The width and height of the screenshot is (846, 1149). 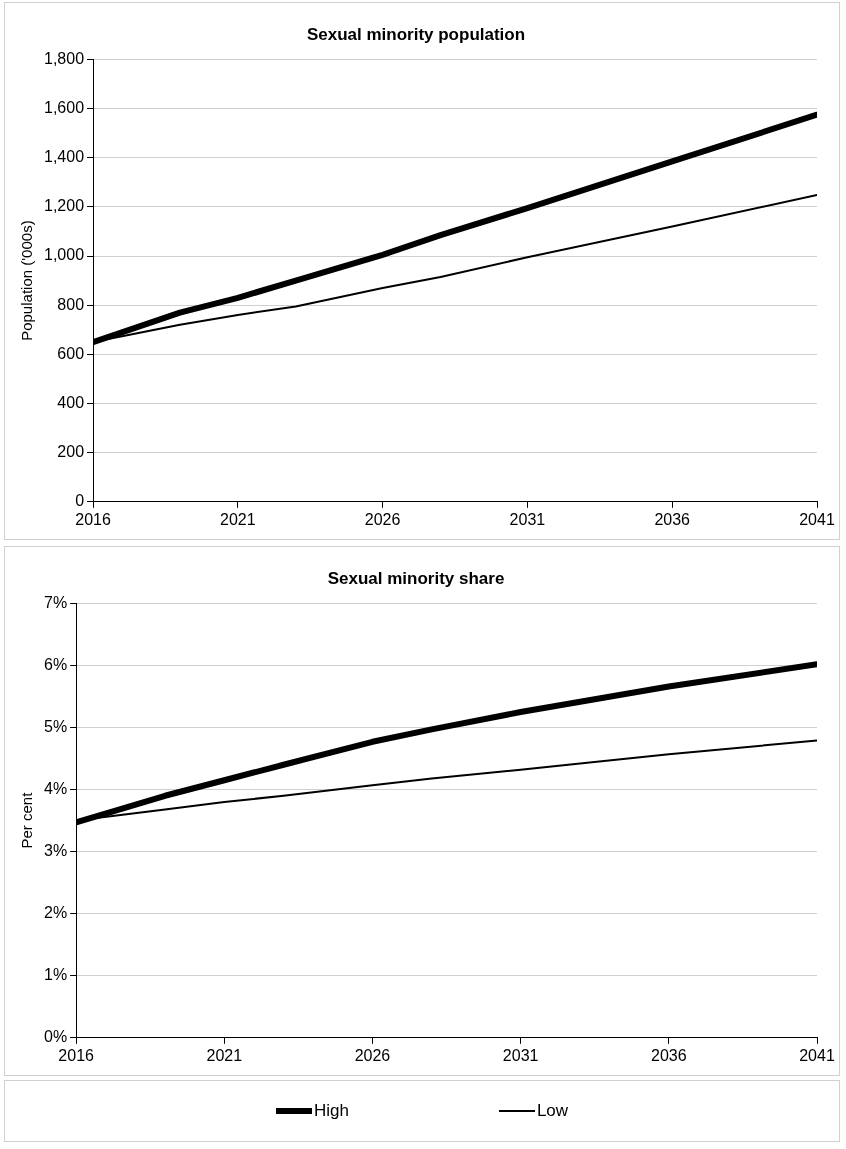 What do you see at coordinates (80, 501) in the screenshot?
I see `y-tick-label: 0` at bounding box center [80, 501].